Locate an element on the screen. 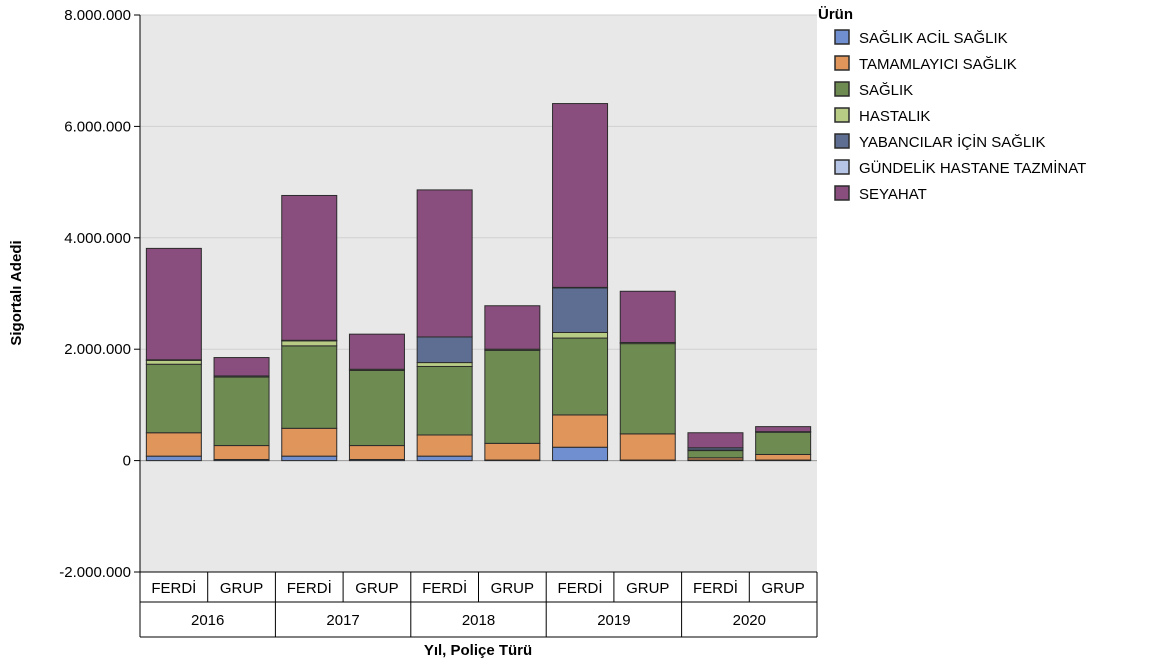 The image size is (1153, 669). x-group-label: 2017 is located at coordinates (342, 620).